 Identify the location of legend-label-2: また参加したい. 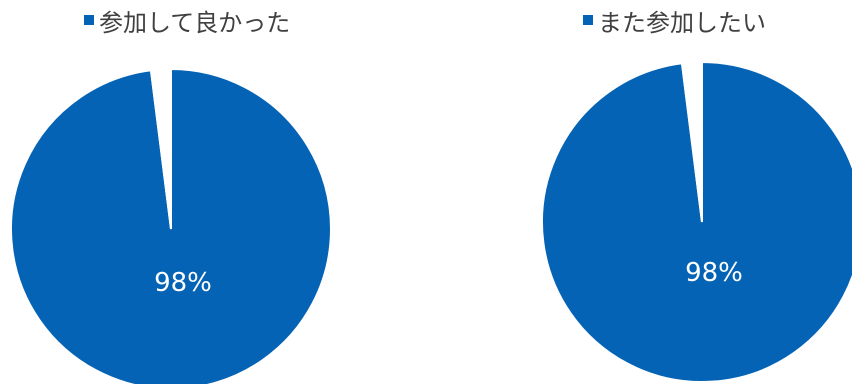
(682, 23).